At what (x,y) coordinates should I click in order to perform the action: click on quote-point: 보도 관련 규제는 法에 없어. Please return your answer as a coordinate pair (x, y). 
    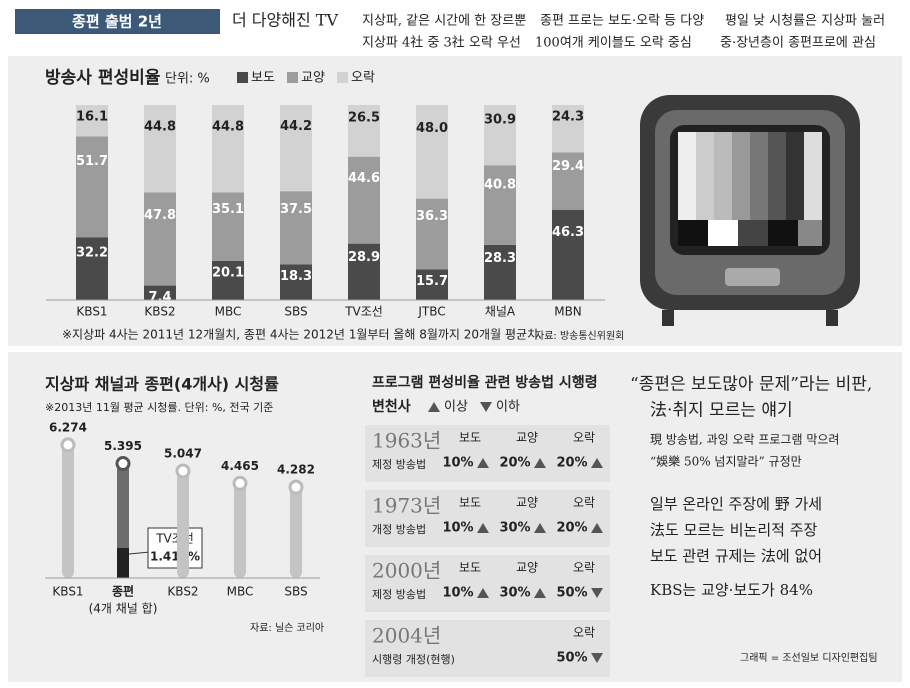
    Looking at the image, I should click on (736, 556).